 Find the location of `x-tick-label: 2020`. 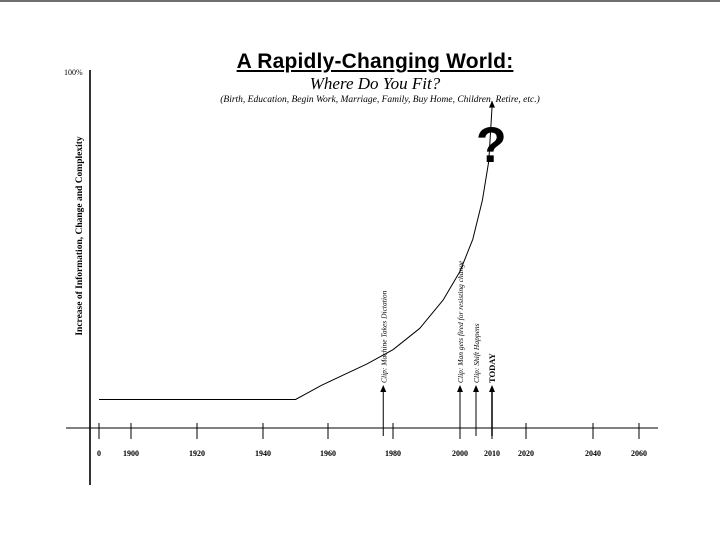

x-tick-label: 2020 is located at coordinates (526, 453).